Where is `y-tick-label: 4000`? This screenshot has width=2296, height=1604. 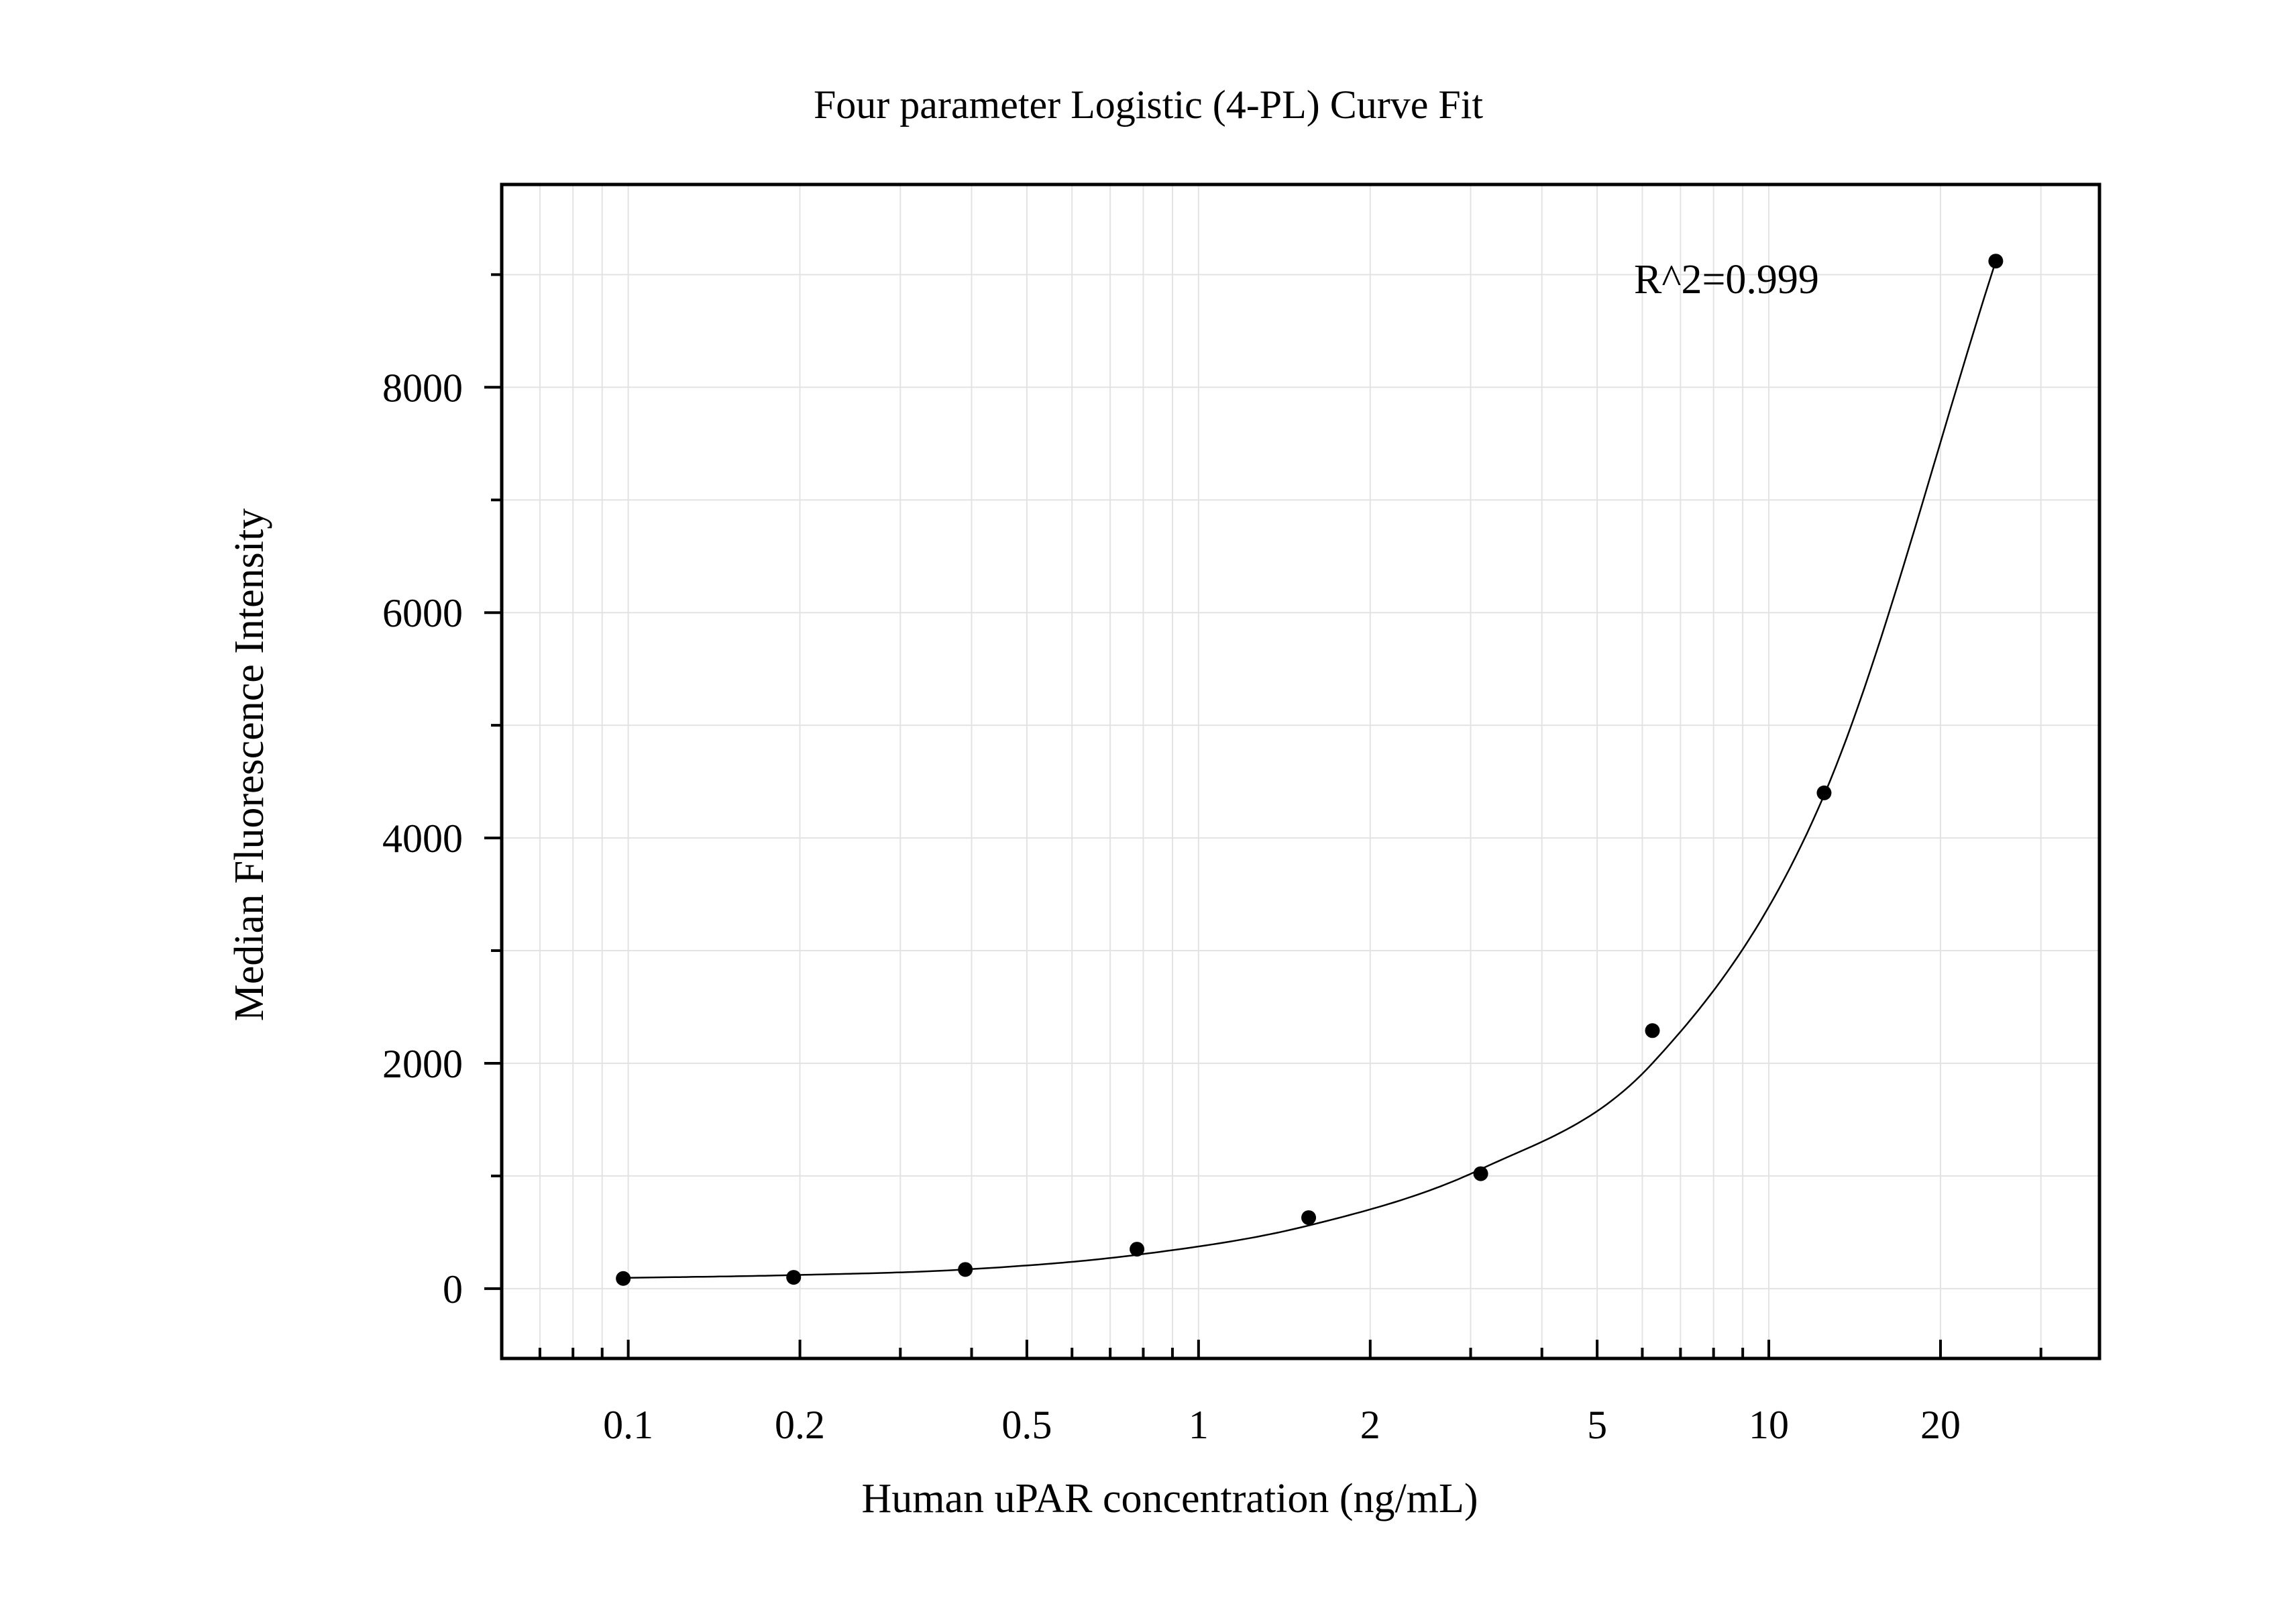 y-tick-label: 4000 is located at coordinates (422, 839).